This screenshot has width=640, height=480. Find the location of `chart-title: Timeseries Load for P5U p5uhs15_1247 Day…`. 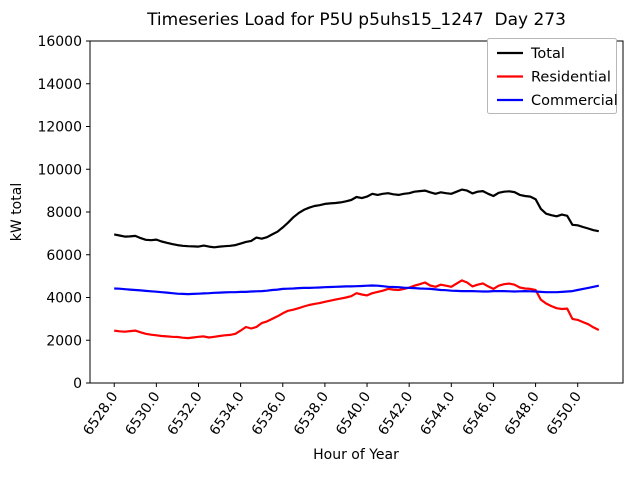

chart-title: Timeseries Load for P5U p5uhs15_1247 Day… is located at coordinates (356, 20).